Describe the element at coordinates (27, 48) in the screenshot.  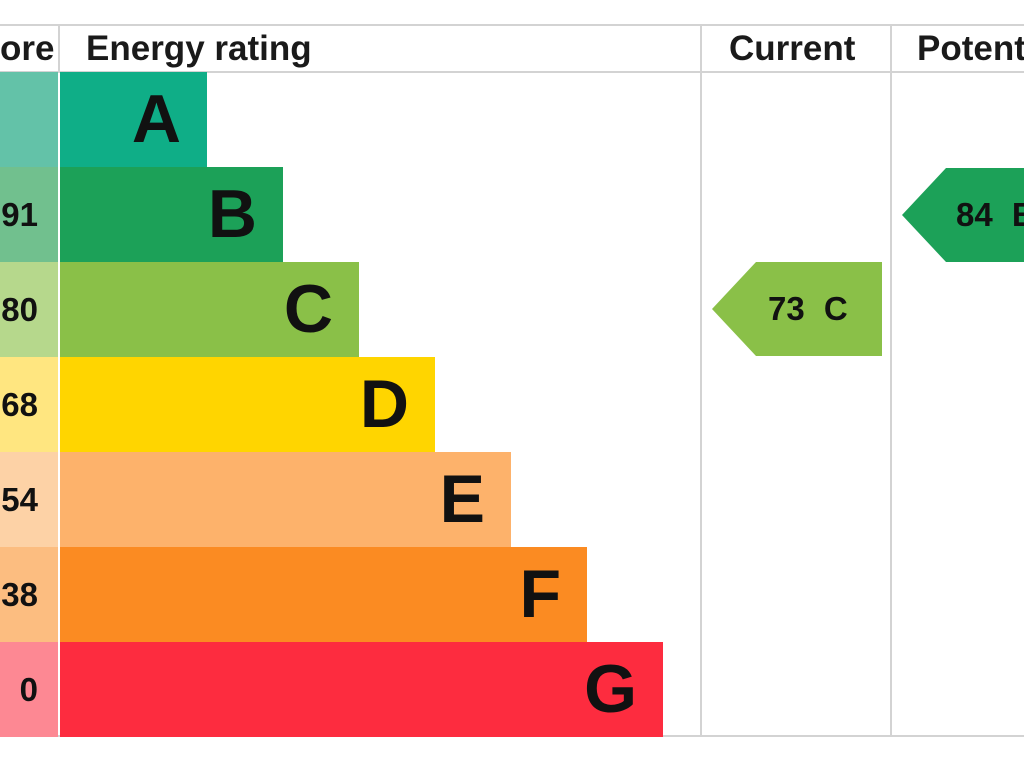
I see `score-header: ore` at that location.